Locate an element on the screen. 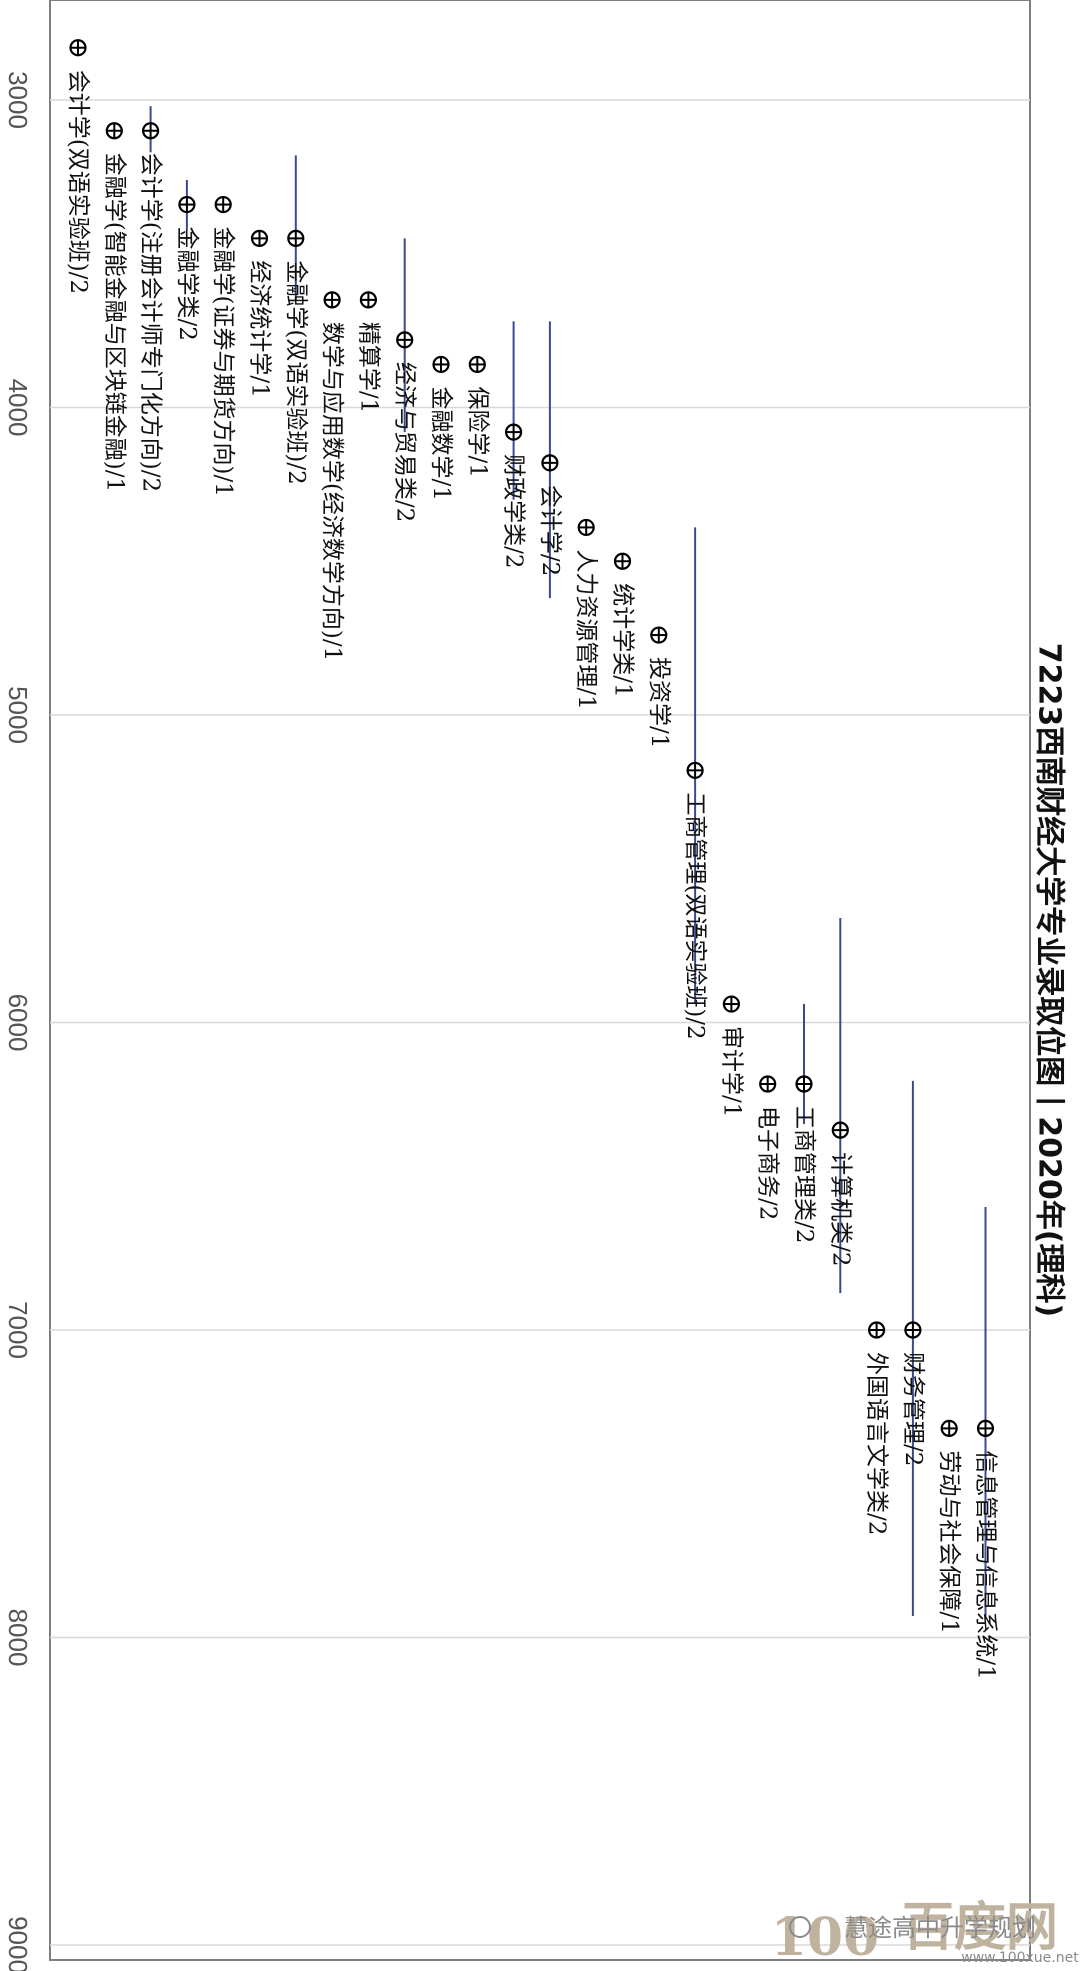 The height and width of the screenshot is (1971, 1080). watermark-account: 慧途高中升学规划 is located at coordinates (940, 1928).